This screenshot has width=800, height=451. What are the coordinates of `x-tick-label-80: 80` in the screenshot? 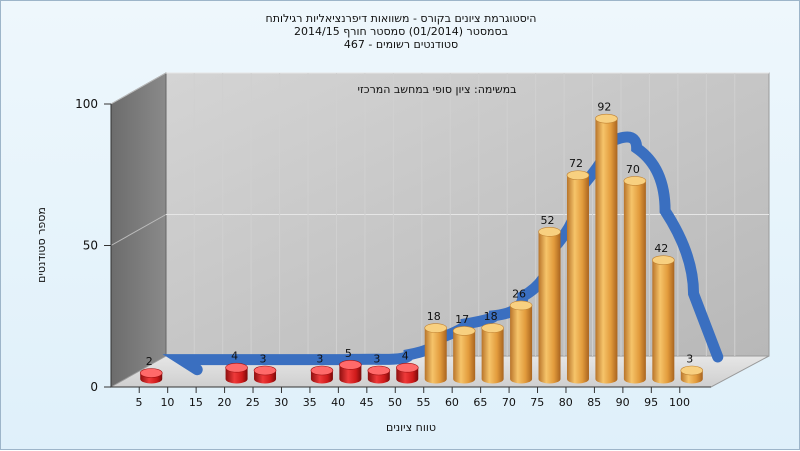 It's located at (566, 402).